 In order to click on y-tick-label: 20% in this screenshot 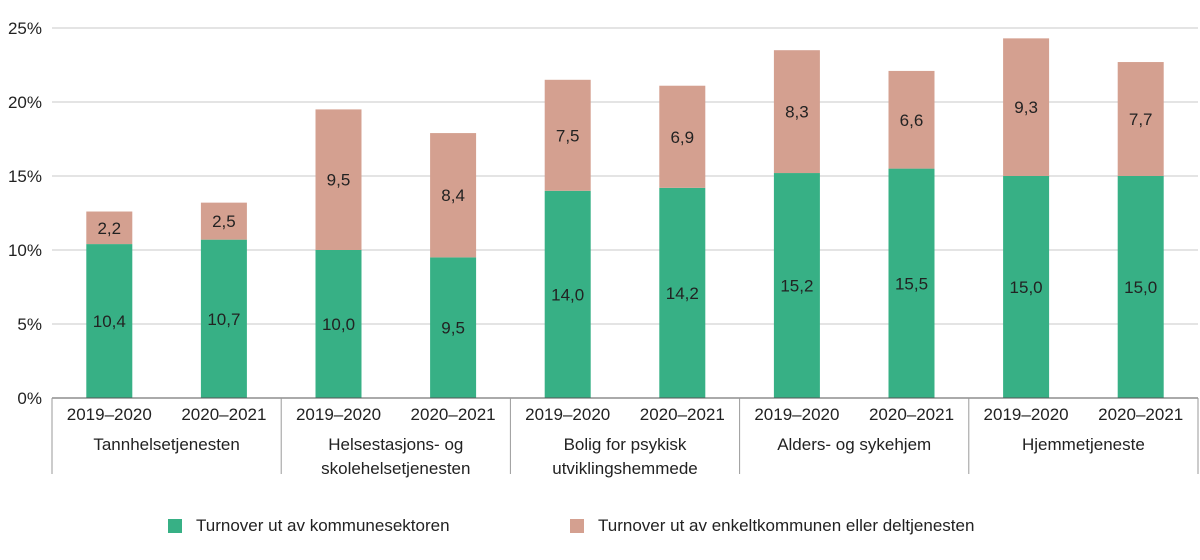, I will do `click(25, 102)`.